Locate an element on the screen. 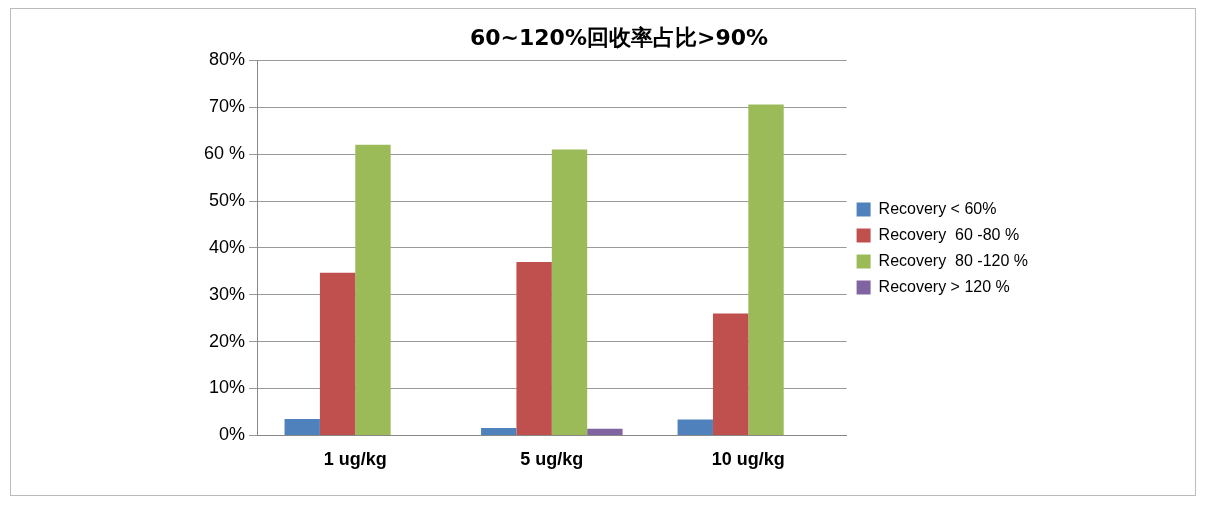  x-tick-label: 5 ug/kg is located at coordinates (552, 459).